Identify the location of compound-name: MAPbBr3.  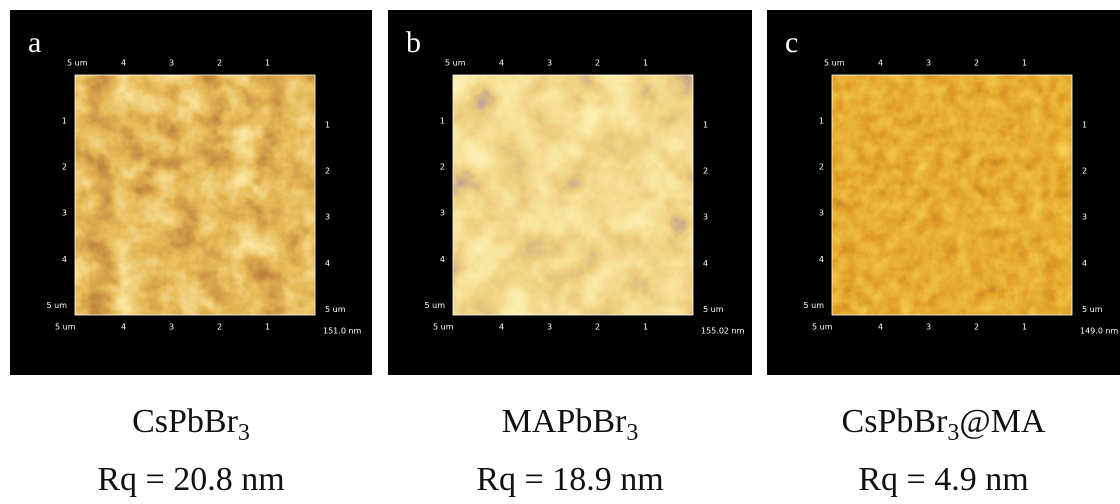
(570, 424).